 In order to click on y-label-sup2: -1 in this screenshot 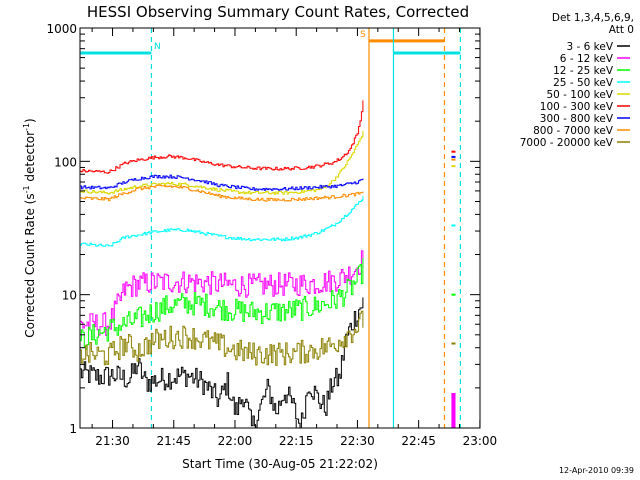, I will do `click(26, 127)`.